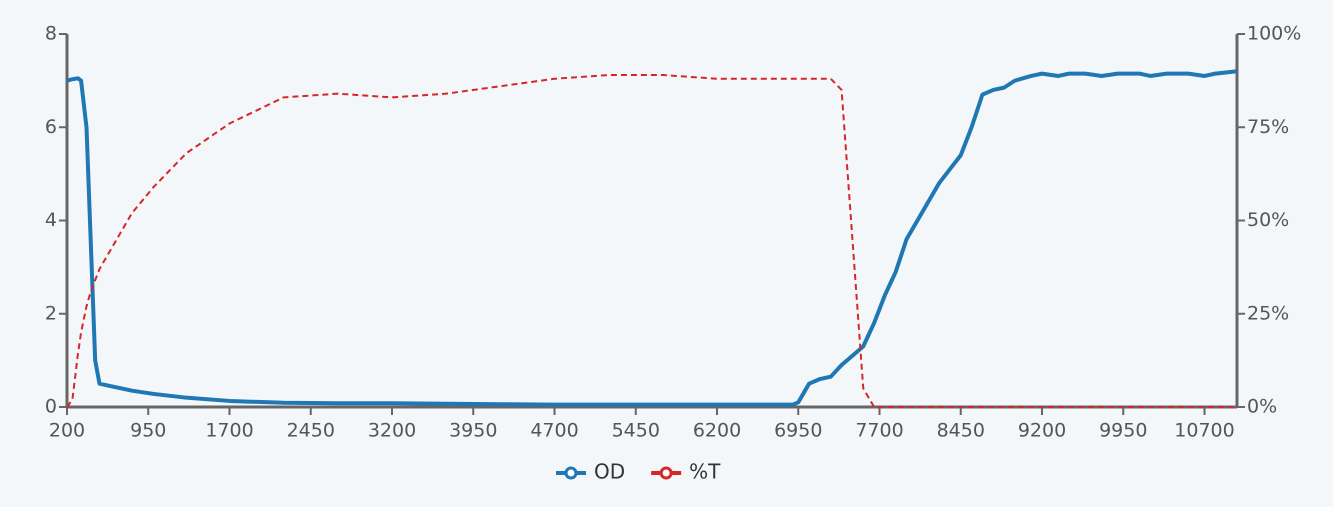 Image resolution: width=1333 pixels, height=507 pixels. What do you see at coordinates (1262, 407) in the screenshot?
I see `y2-tick-label: 0%` at bounding box center [1262, 407].